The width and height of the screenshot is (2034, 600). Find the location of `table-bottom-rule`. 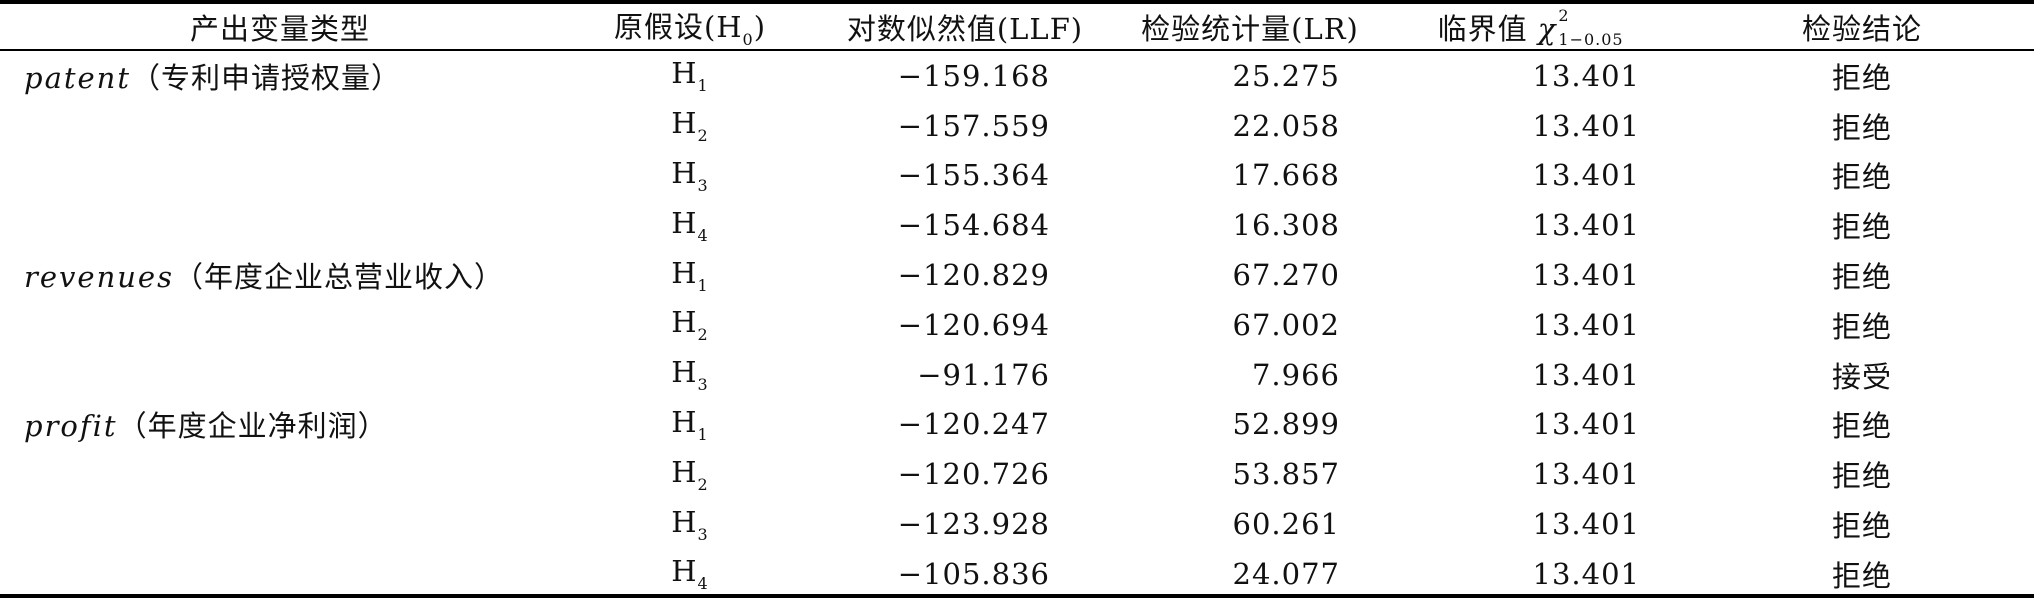

table-bottom-rule is located at coordinates (1017, 596).